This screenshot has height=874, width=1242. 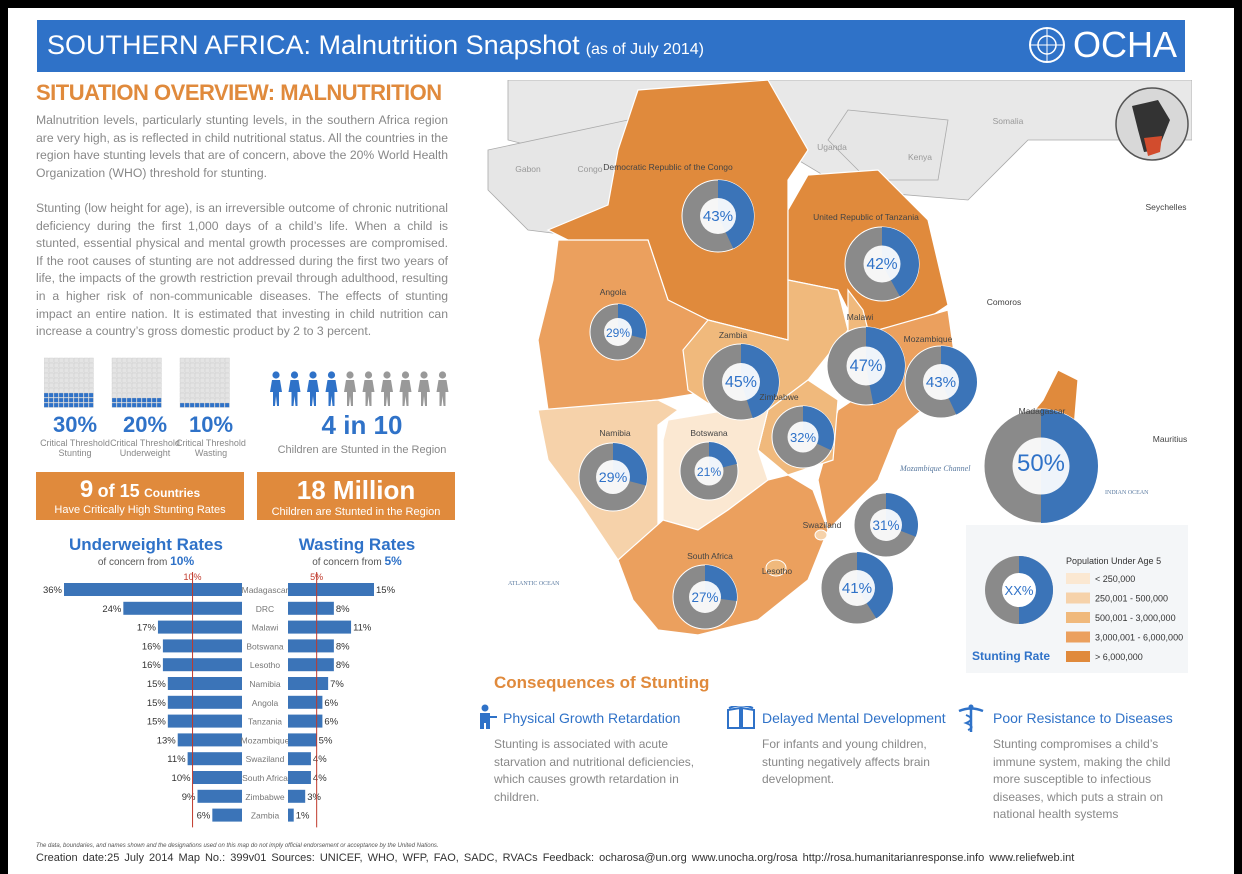 I want to click on country-label: Namibia, so click(x=264, y=684).